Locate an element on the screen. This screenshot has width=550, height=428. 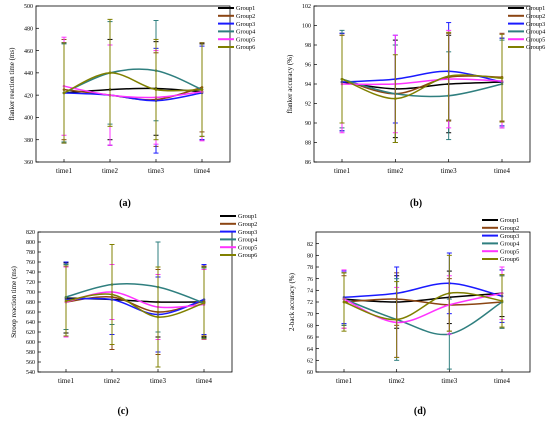
y-tick-label: 66 is located at coordinates (310, 338).